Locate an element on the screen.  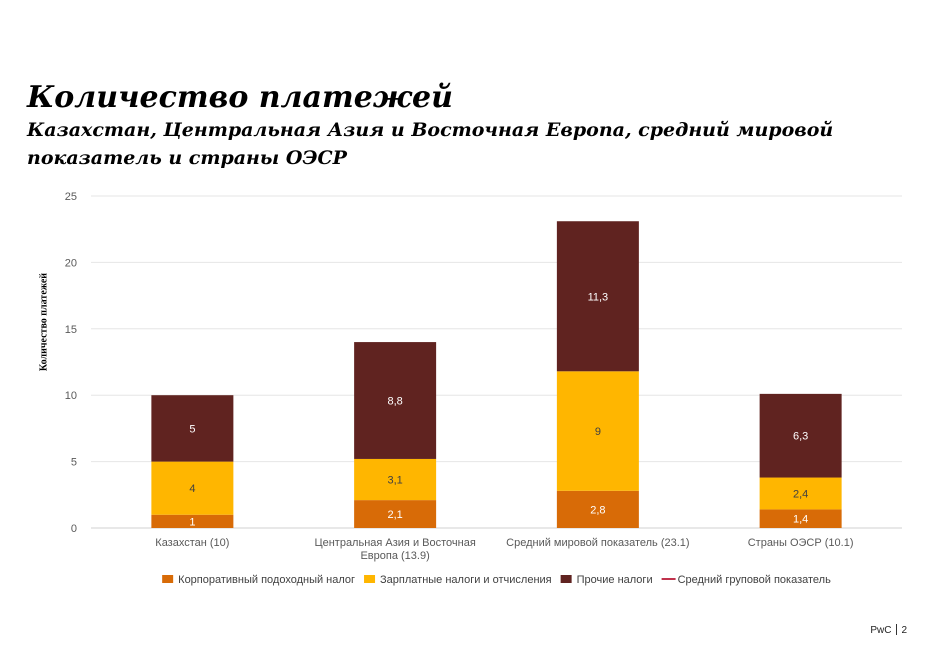
legend-label: Прочие налоги is located at coordinates (615, 580).